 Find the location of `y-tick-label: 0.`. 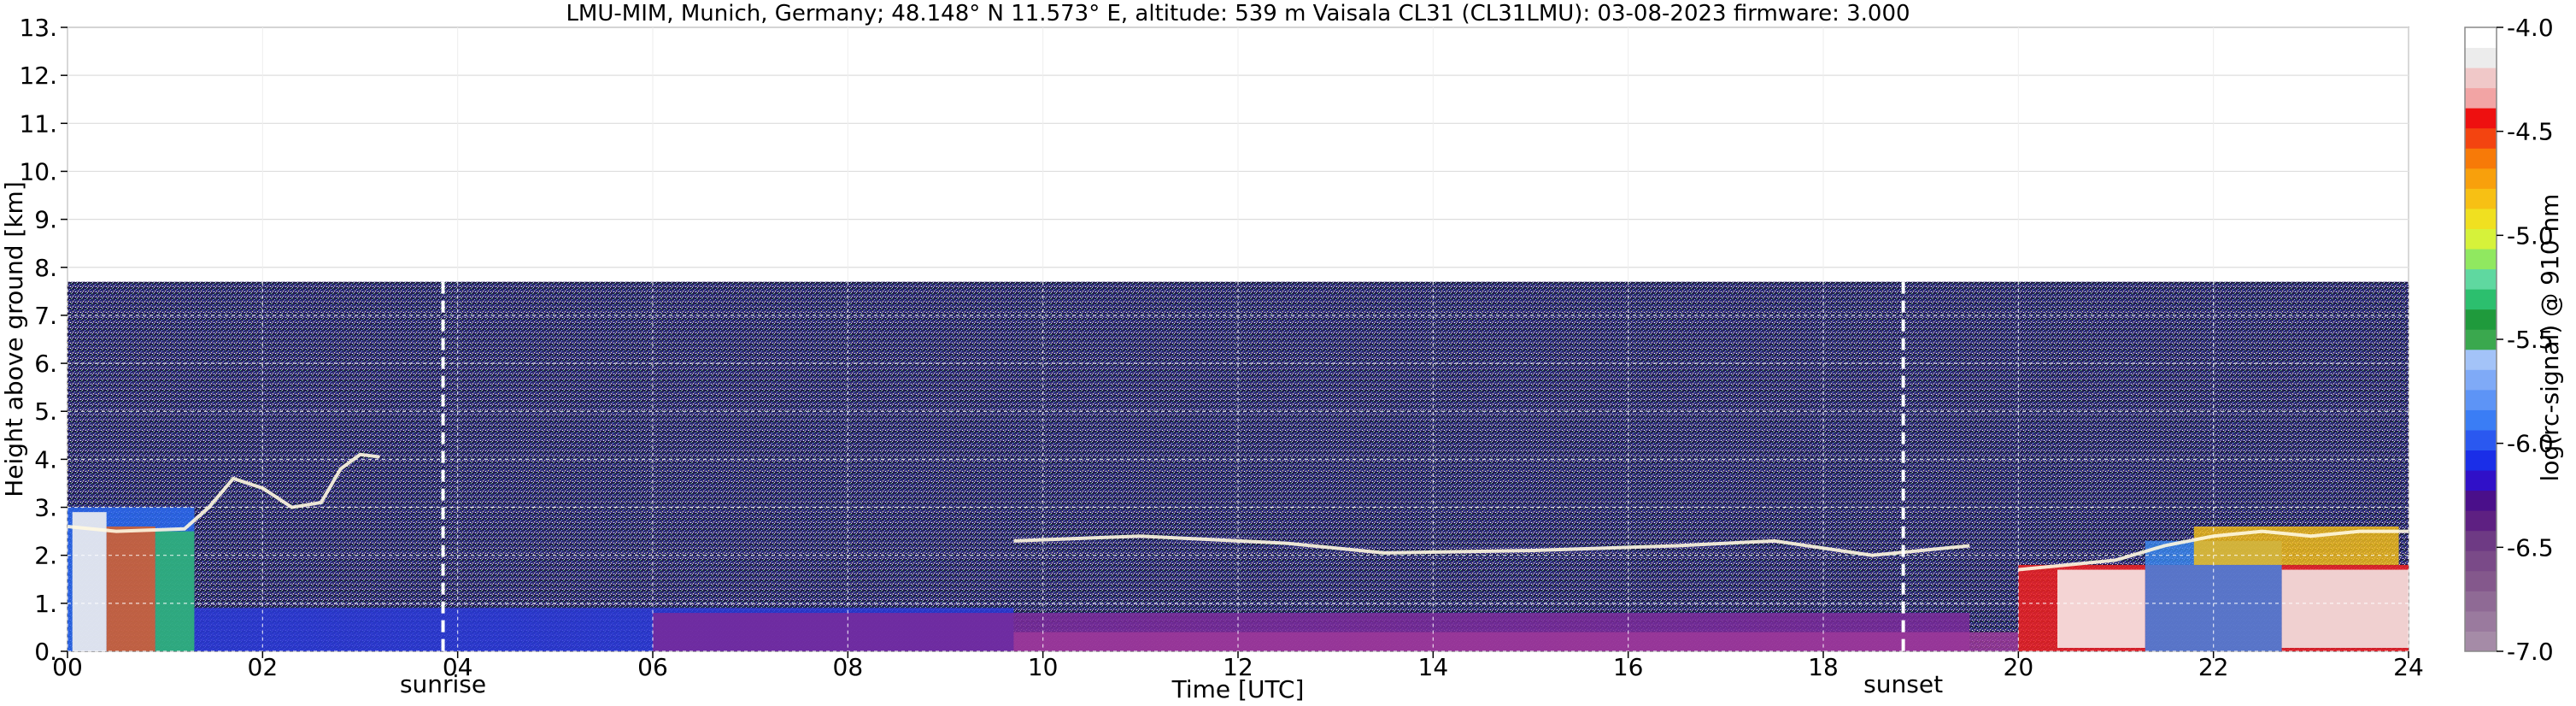

y-tick-label: 0. is located at coordinates (45, 652).